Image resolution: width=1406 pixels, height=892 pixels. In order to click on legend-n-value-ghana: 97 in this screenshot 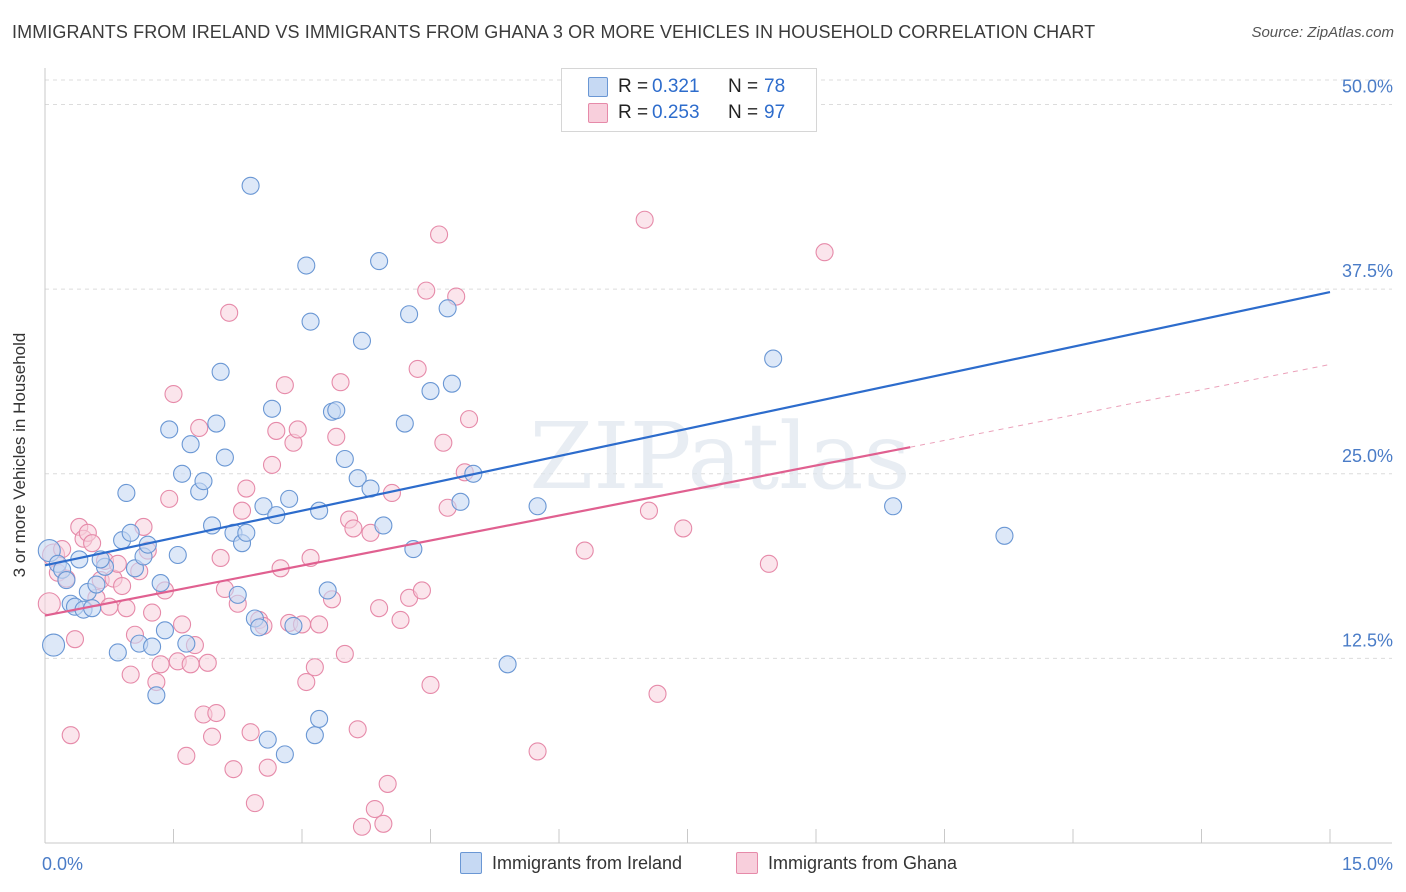, I will do `click(775, 112)`.